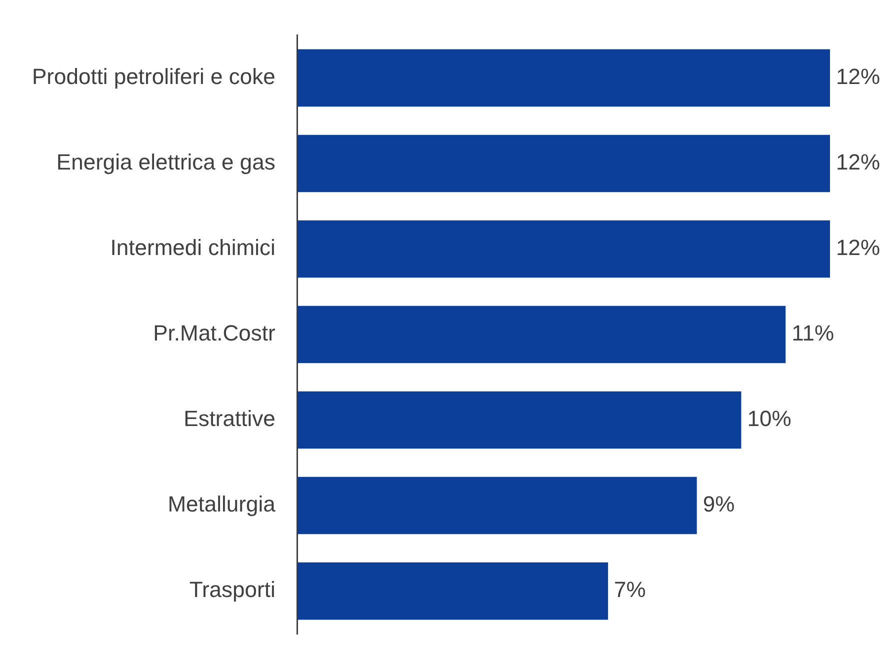 This screenshot has width=891, height=669. Describe the element at coordinates (230, 419) in the screenshot. I see `y-tick-label: Estrattive` at that location.